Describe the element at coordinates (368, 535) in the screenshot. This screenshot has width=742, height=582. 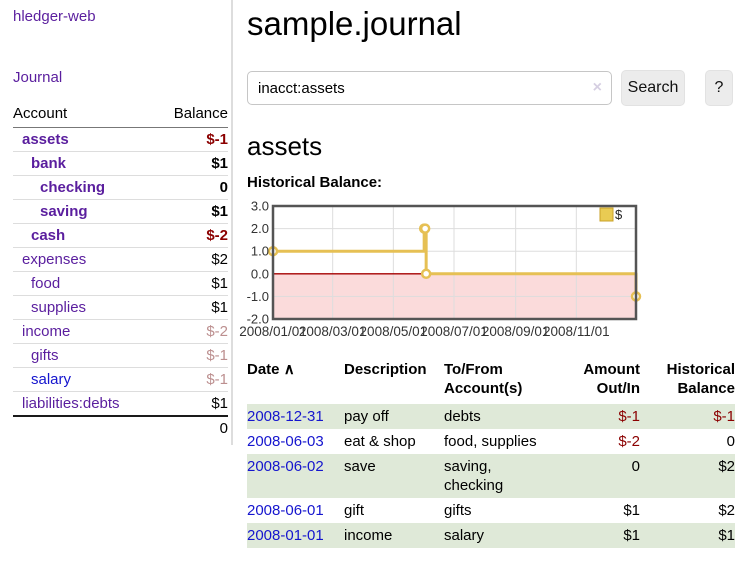
I see `transaction-description: income` at that location.